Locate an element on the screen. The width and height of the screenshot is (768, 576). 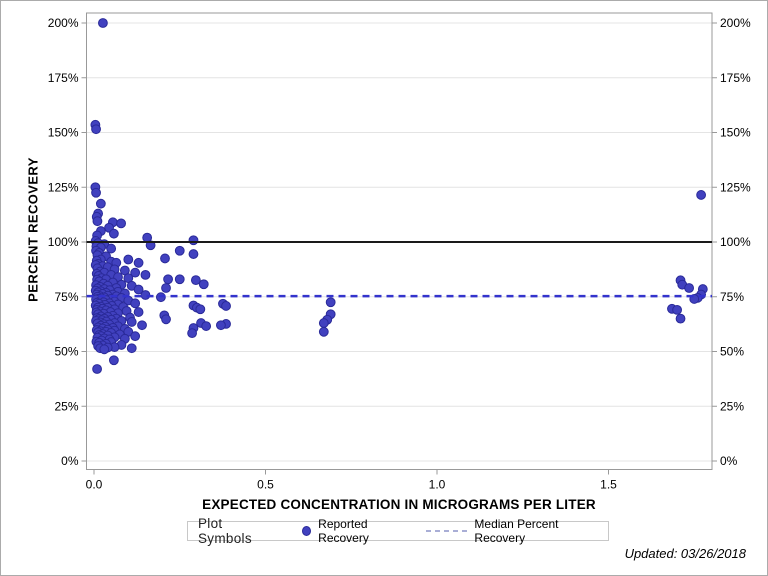
legend-item-label: Reported Recovery is located at coordinates (343, 531).